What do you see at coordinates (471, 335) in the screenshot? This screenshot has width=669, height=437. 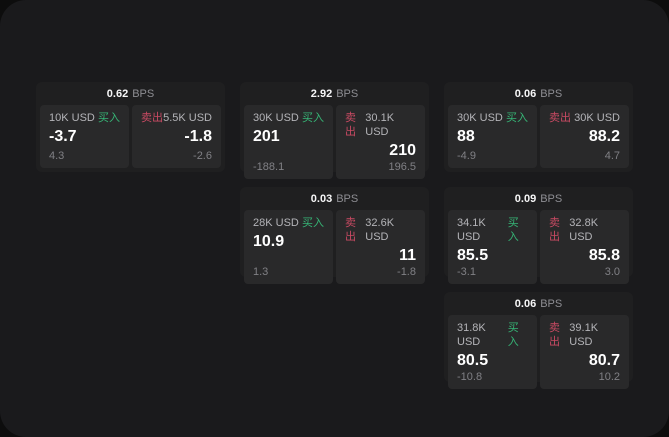 I see `buy-notional-label: 31.8K USD` at bounding box center [471, 335].